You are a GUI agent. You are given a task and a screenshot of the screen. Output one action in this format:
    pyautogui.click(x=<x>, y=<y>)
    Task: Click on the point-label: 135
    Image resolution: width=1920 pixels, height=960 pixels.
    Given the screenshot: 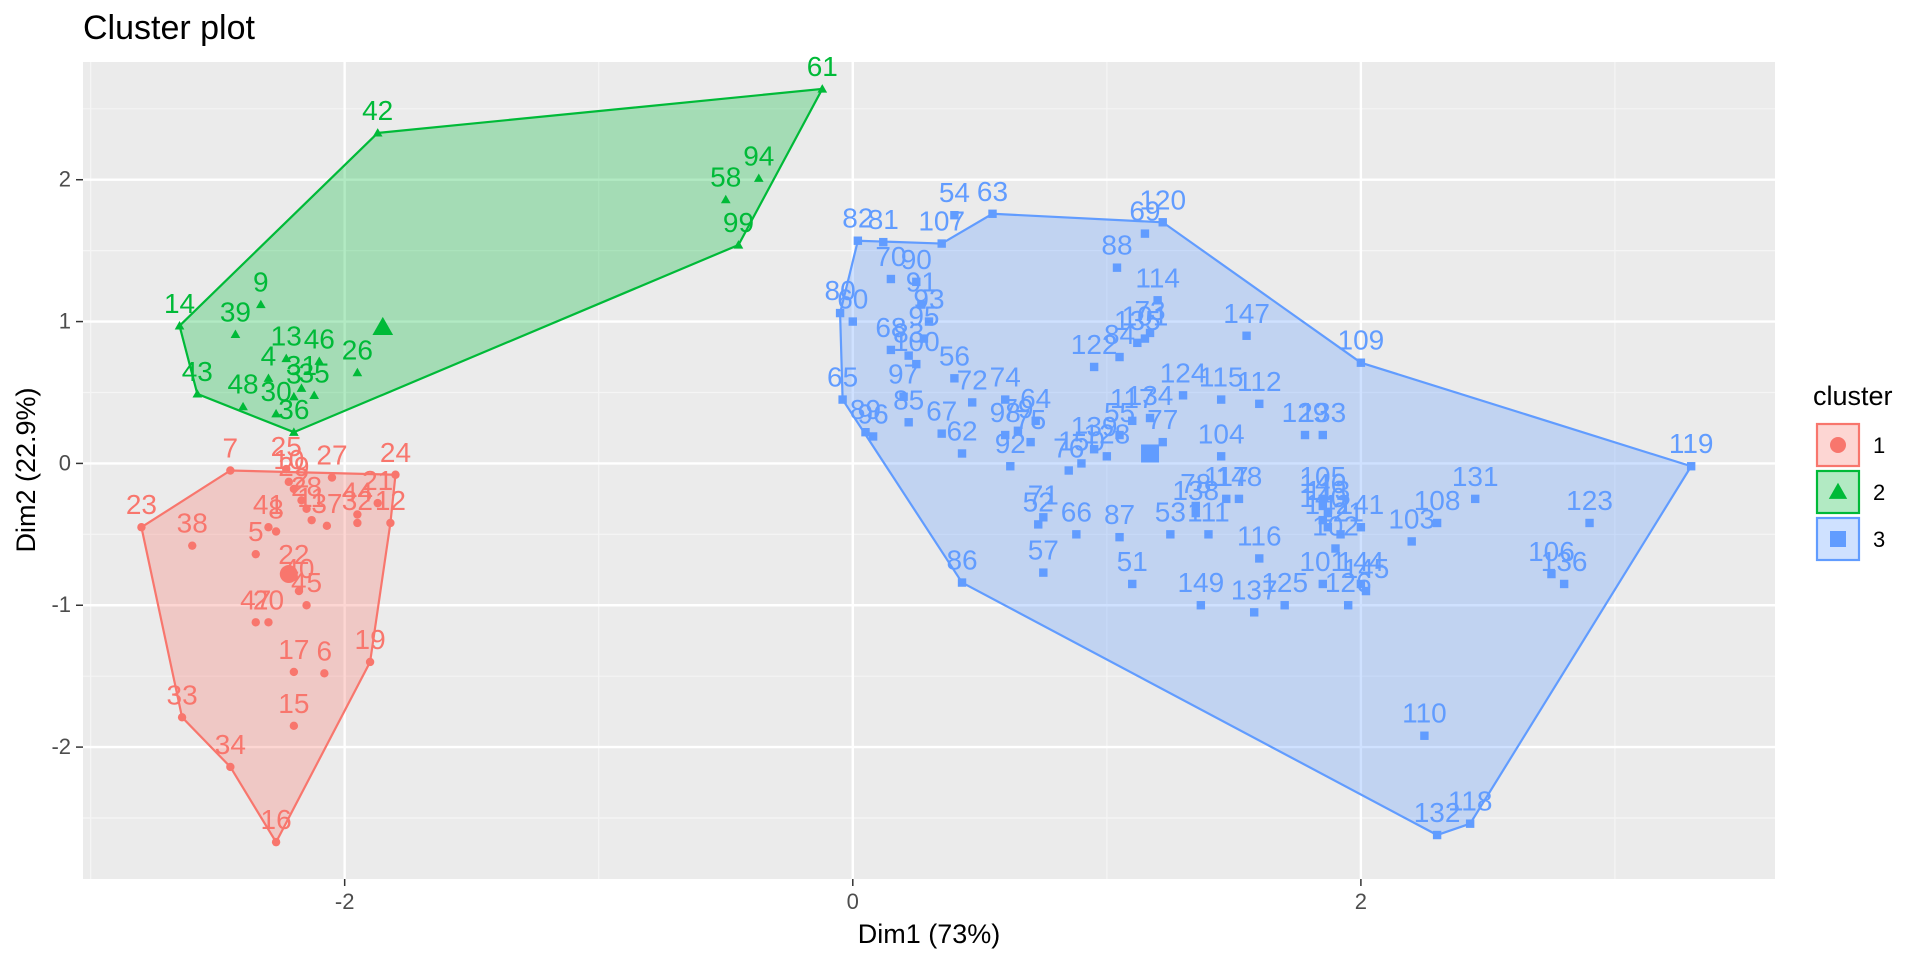 What is the action you would take?
    pyautogui.click(x=1137, y=320)
    